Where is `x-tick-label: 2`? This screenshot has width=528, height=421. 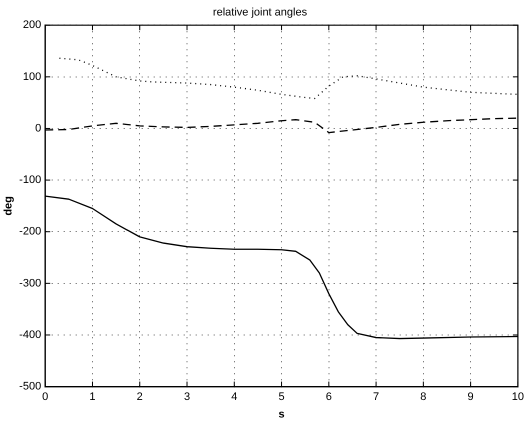 x-tick-label: 2 is located at coordinates (139, 397).